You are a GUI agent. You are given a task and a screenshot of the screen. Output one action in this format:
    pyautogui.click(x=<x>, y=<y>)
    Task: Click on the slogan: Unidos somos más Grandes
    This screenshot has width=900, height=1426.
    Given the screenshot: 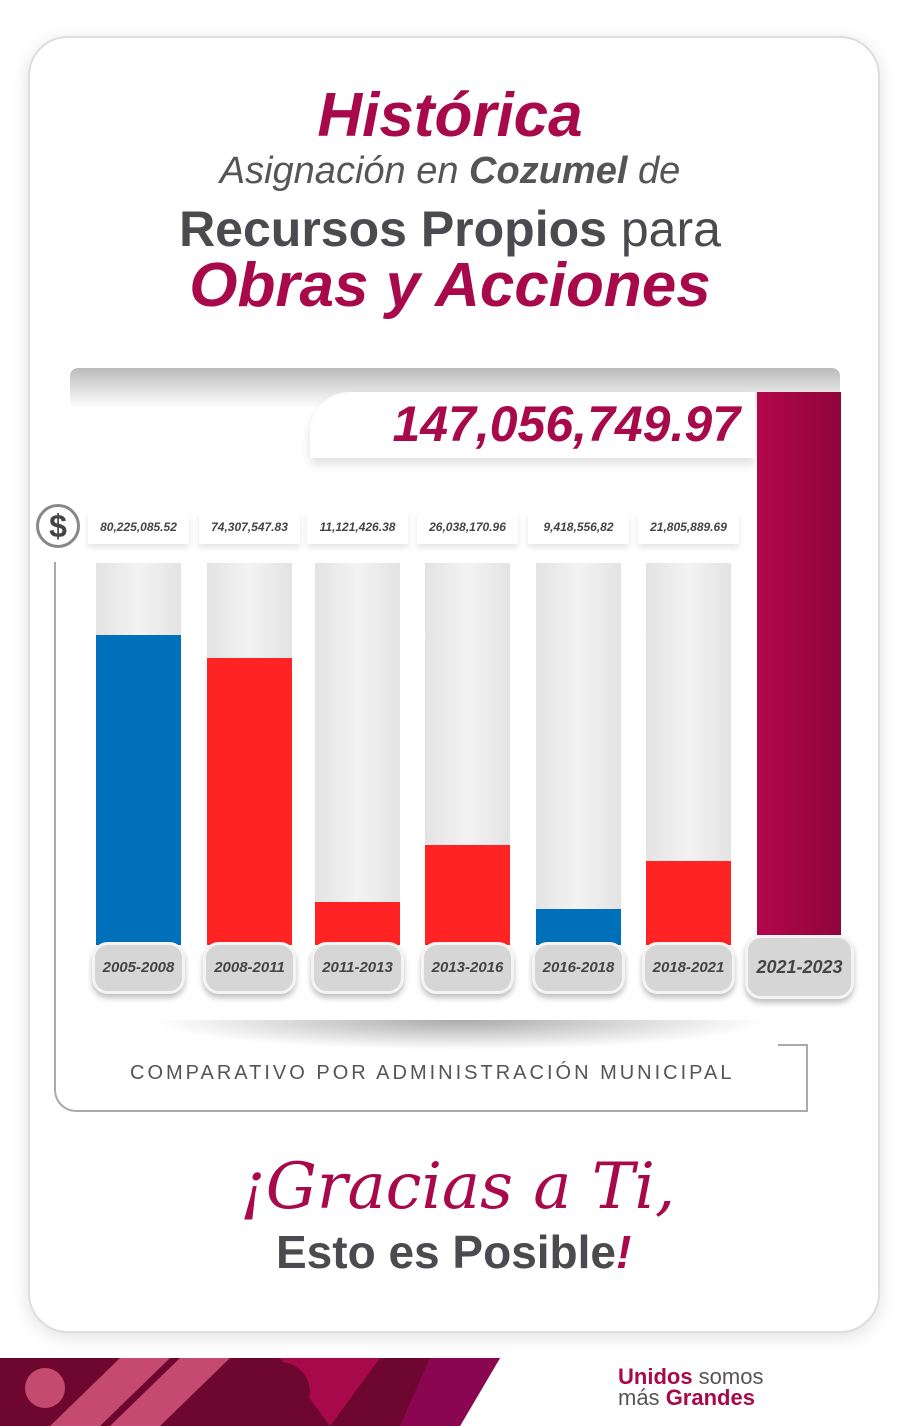 What is the action you would take?
    pyautogui.click(x=691, y=1387)
    